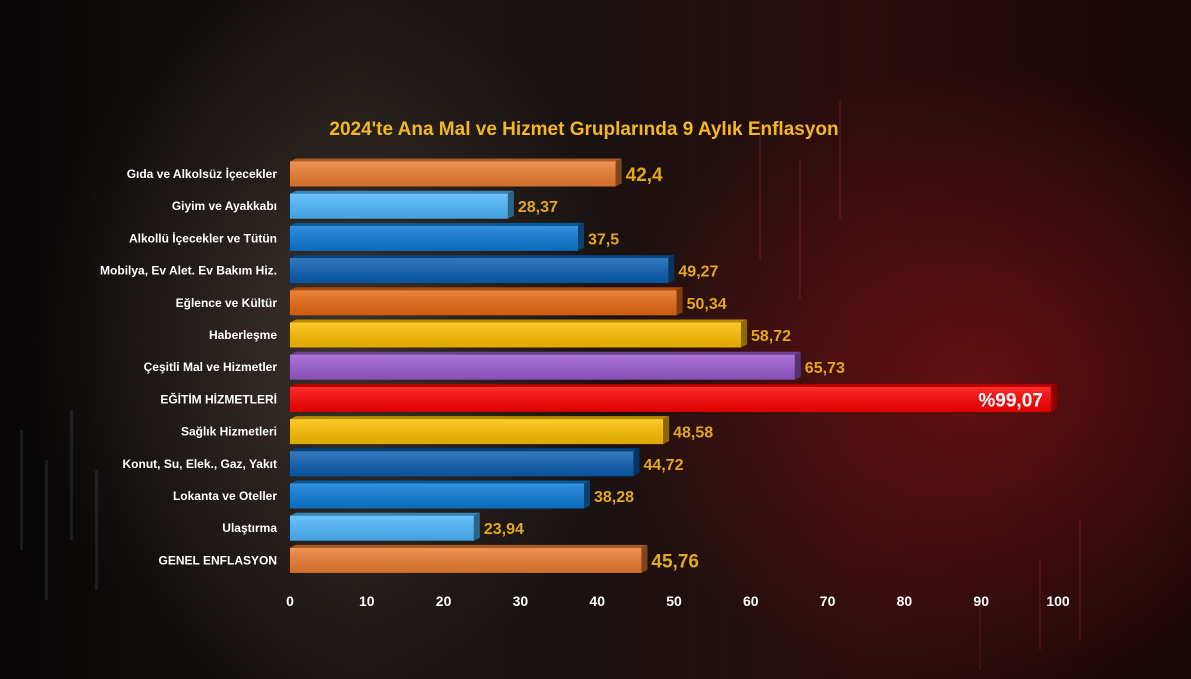  I want to click on bar-group: Sağlık Hizmetleri 48,58, so click(447, 430).